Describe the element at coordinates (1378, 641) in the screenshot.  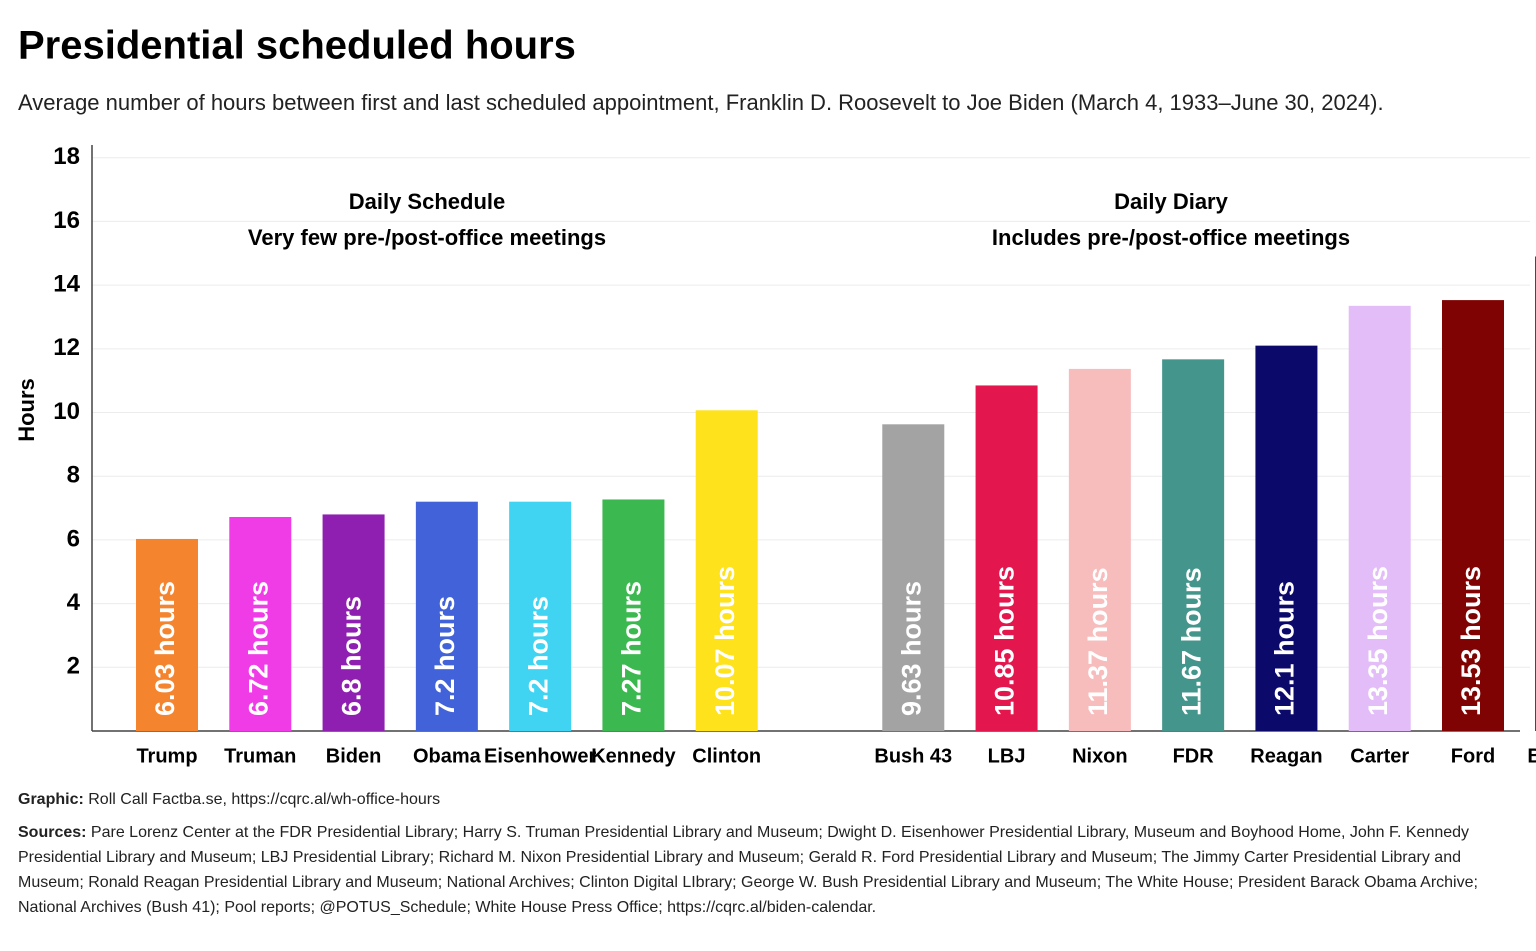
I see `value-label: 13.35 hours` at that location.